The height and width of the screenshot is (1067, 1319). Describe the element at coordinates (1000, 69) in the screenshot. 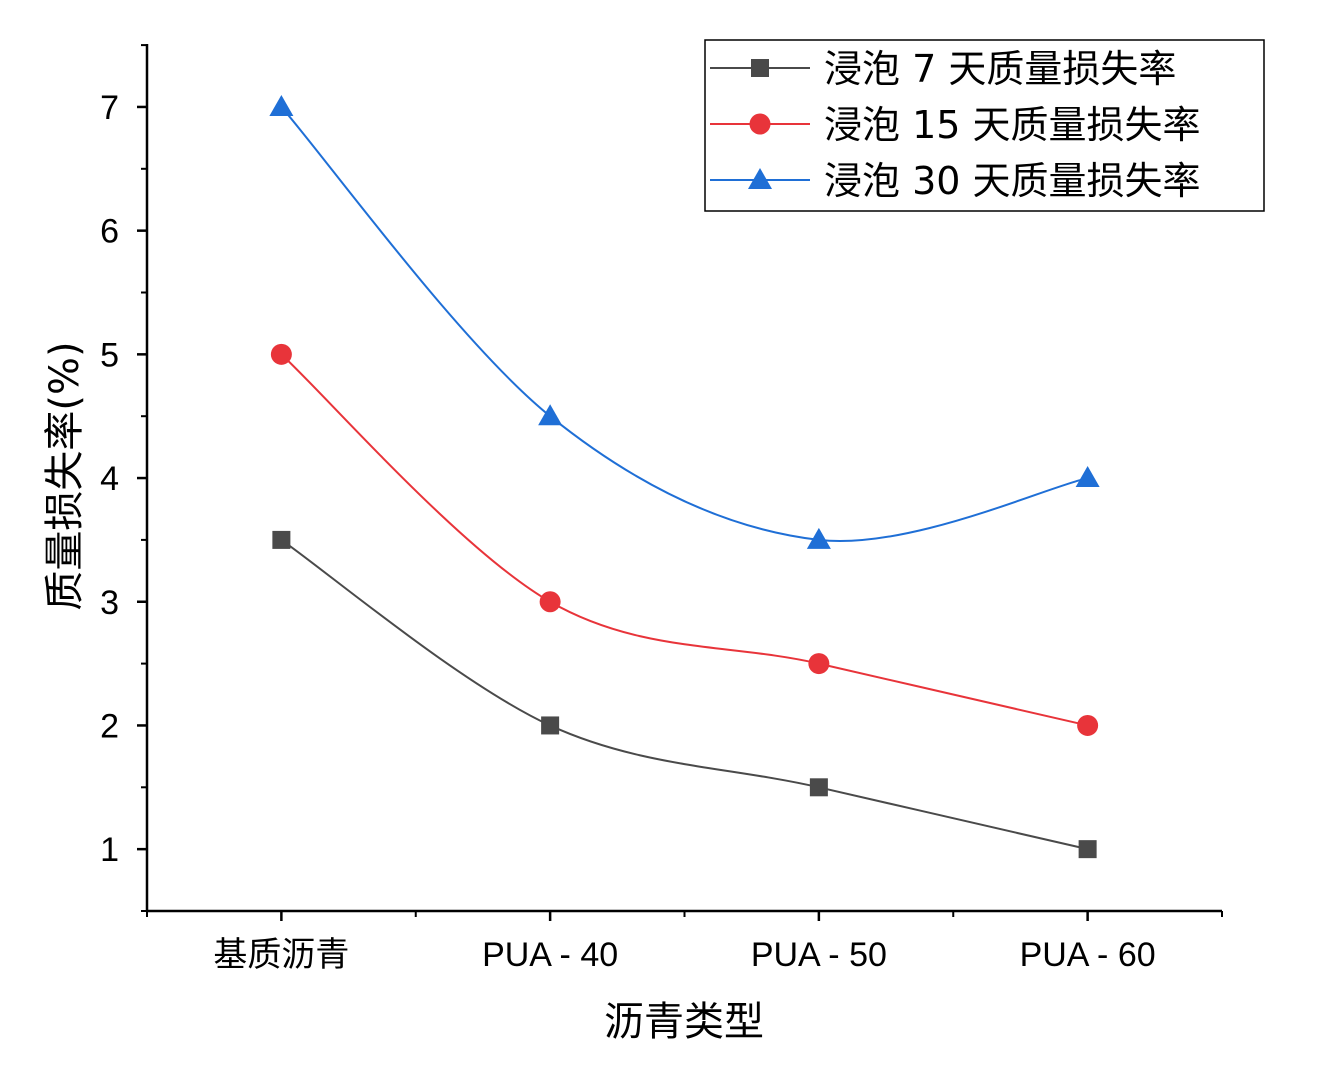

I see `legend-label: 浸泡 7 天质量损失率` at that location.